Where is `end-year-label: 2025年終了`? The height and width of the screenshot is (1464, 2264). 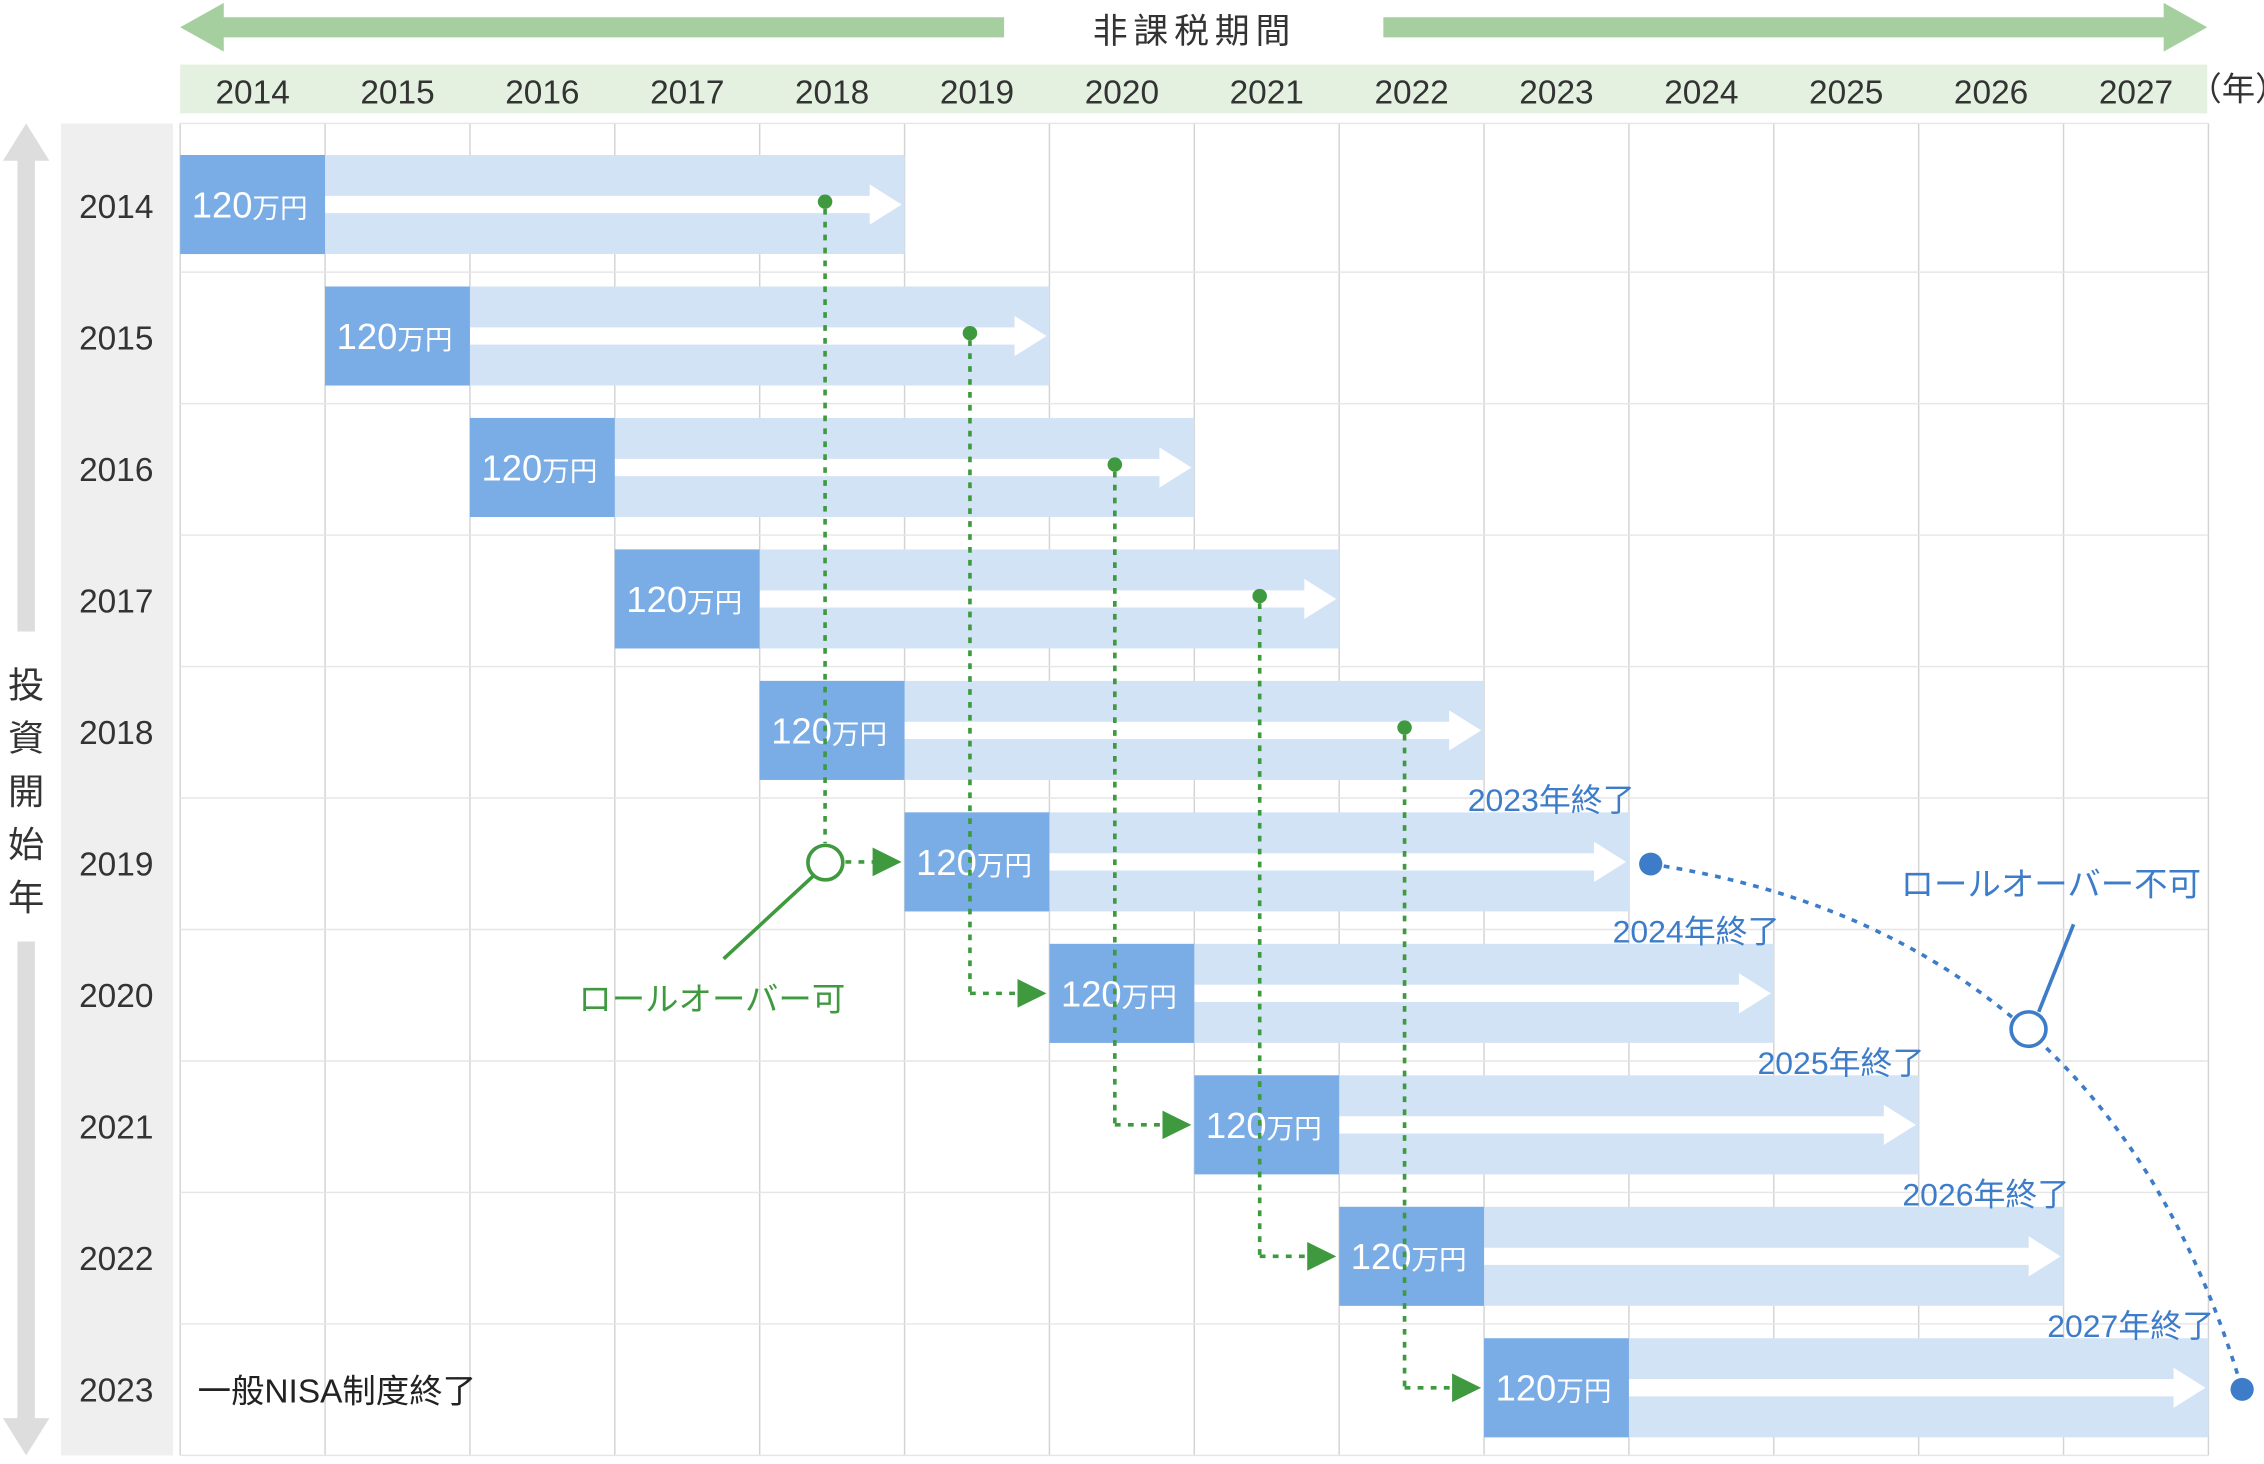
end-year-label: 2025年終了 is located at coordinates (1840, 1063).